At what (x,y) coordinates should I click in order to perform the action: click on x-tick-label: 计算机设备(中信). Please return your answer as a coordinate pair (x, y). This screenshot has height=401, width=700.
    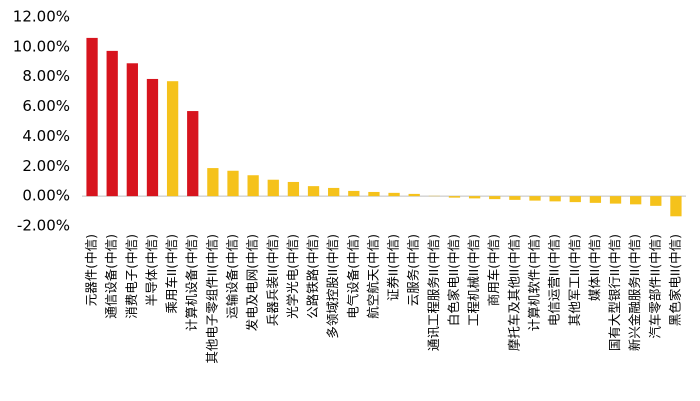
    Looking at the image, I should click on (191, 282).